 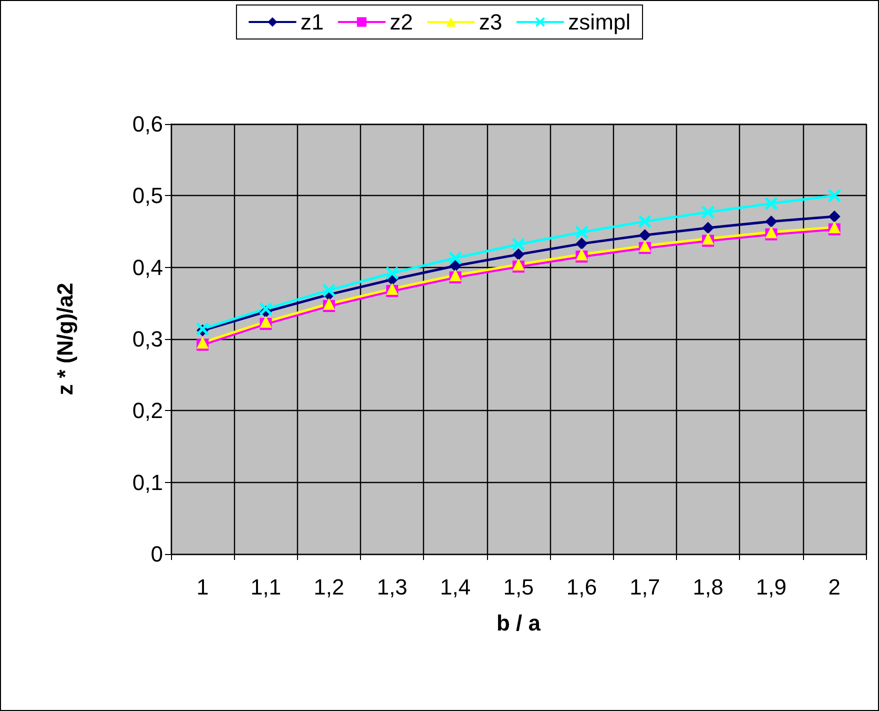 What do you see at coordinates (519, 623) in the screenshot?
I see `x-axis-title: b / a` at bounding box center [519, 623].